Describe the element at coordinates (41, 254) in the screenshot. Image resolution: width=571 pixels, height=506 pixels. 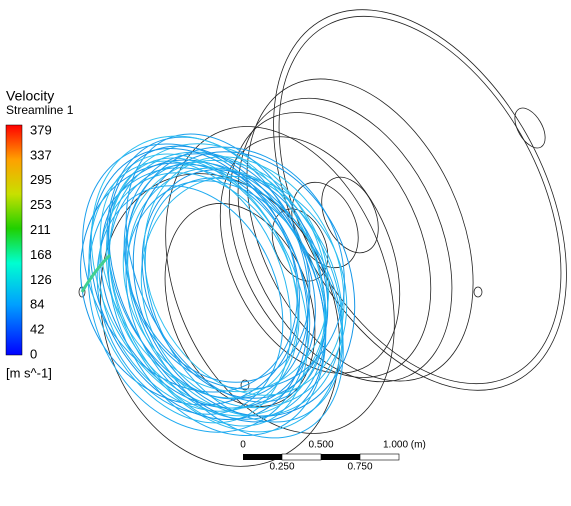
I see `legend-tick-label: 168` at that location.